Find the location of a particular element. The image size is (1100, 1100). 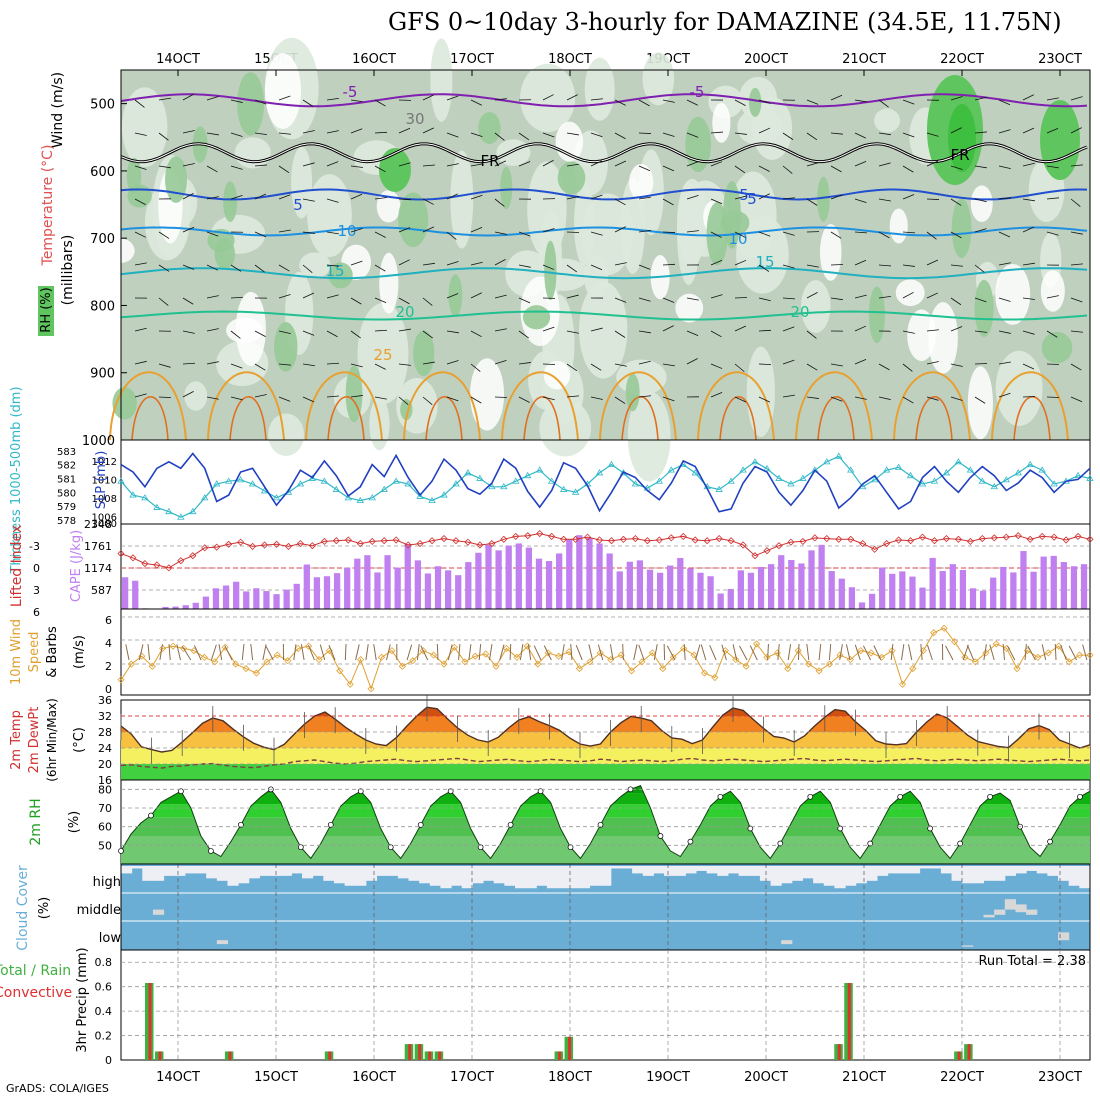

precip-tick-label: 0.2 is located at coordinates (104, 1036).